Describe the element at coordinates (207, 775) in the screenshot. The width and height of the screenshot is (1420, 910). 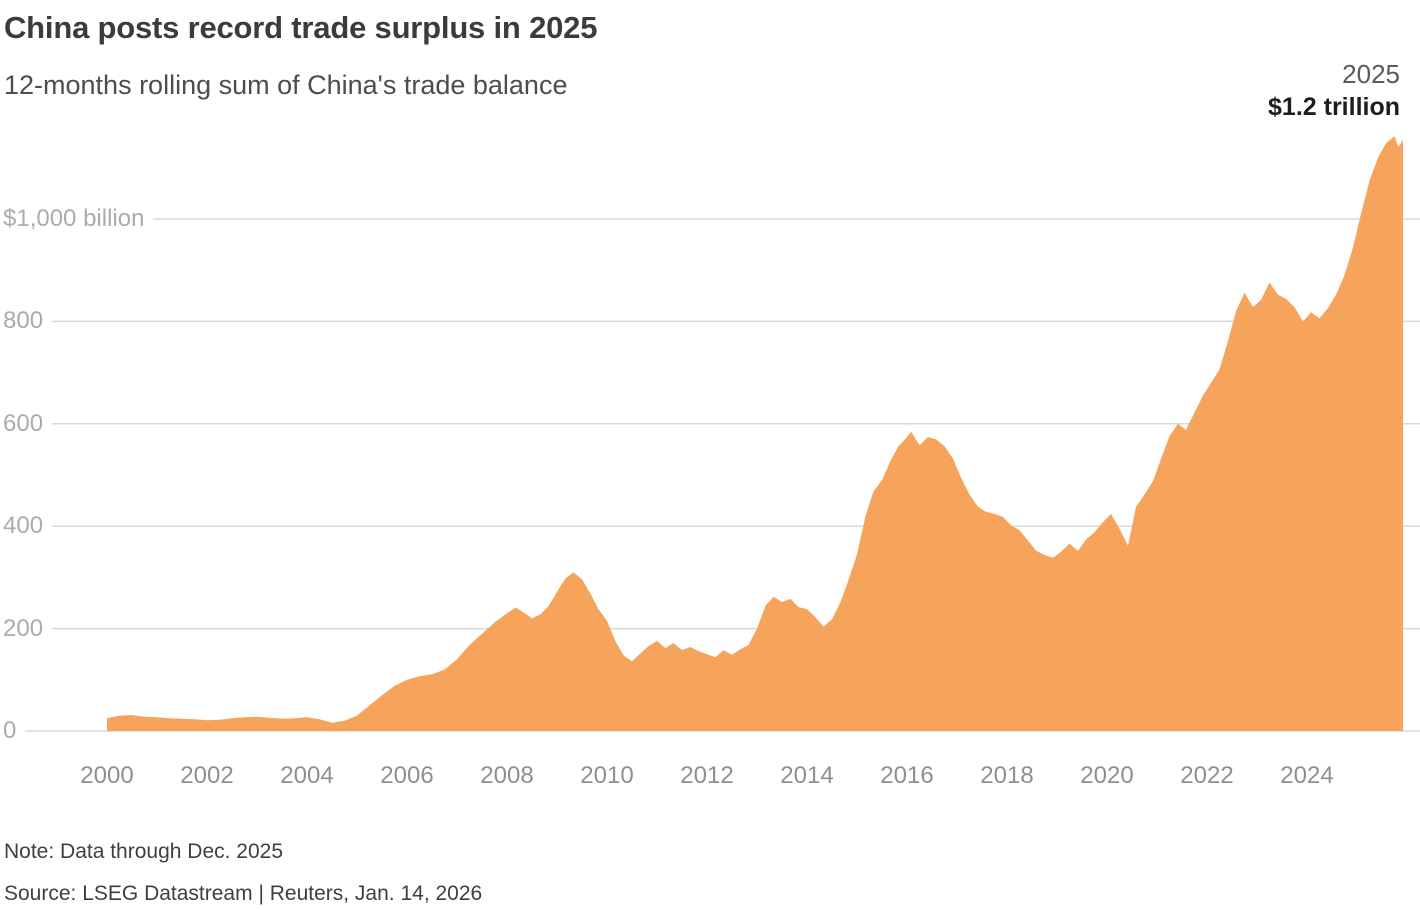
I see `x-tick-label: 2002` at that location.